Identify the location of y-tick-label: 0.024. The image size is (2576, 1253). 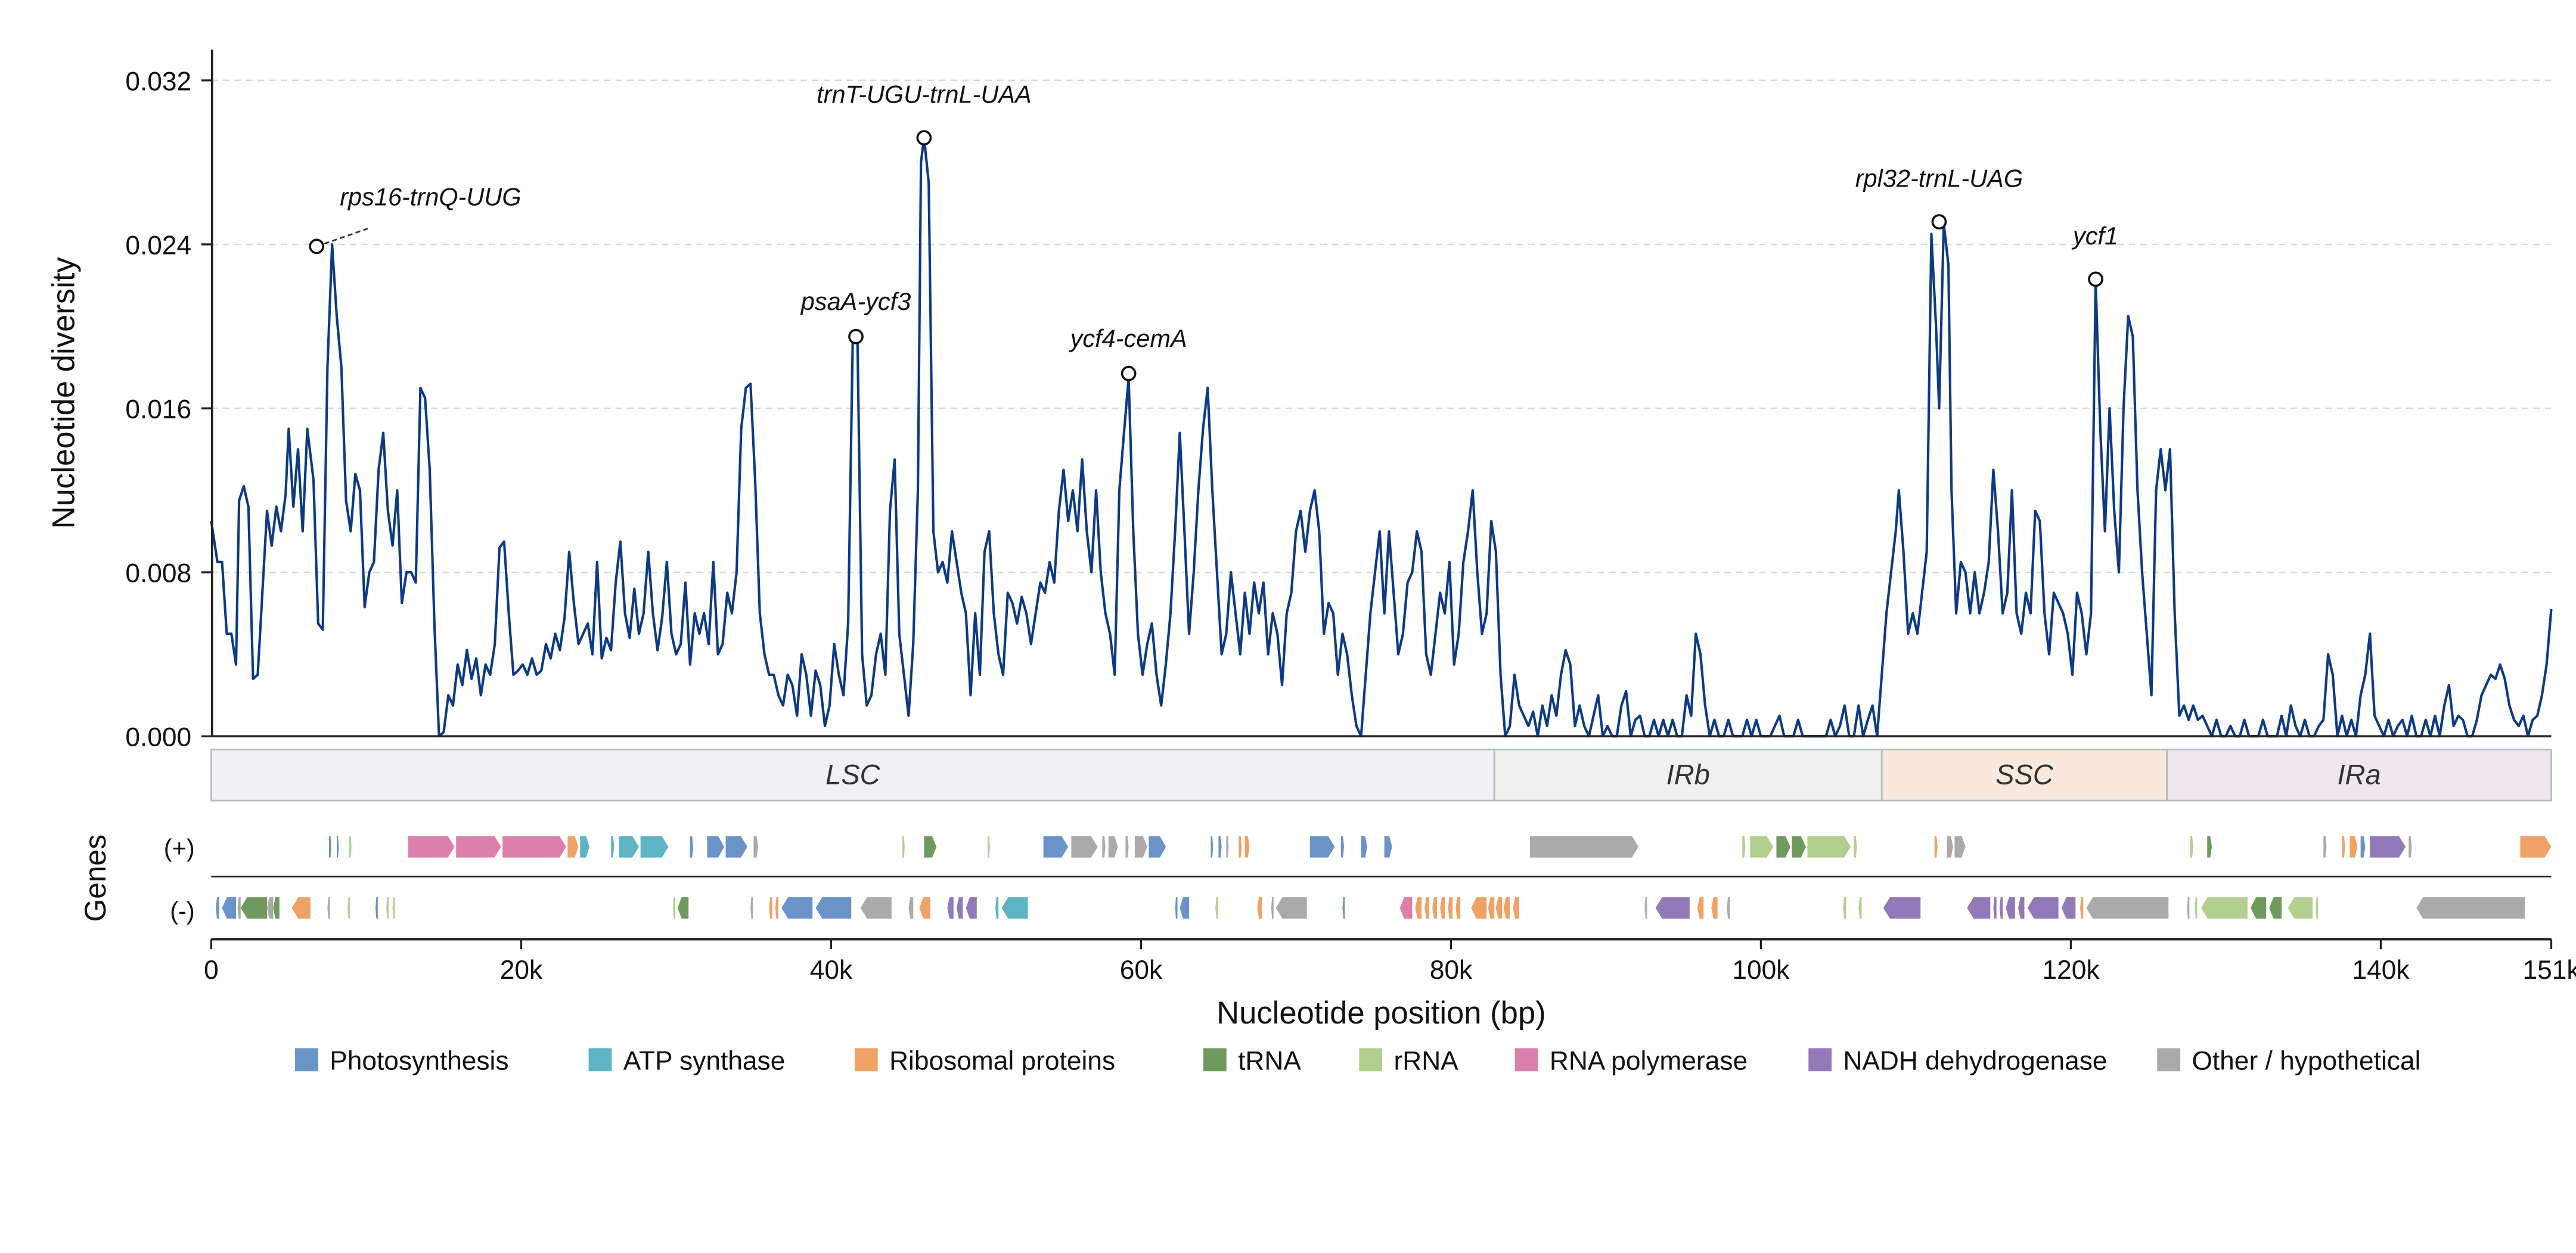
(158, 245).